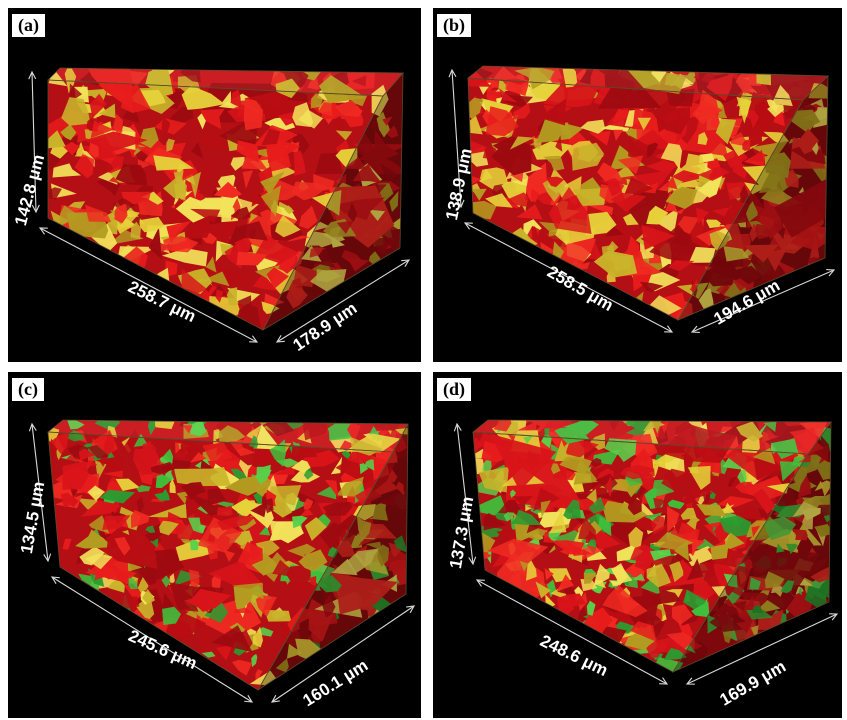 Image resolution: width=847 pixels, height=720 pixels. I want to click on panel-label: (a), so click(28, 25).